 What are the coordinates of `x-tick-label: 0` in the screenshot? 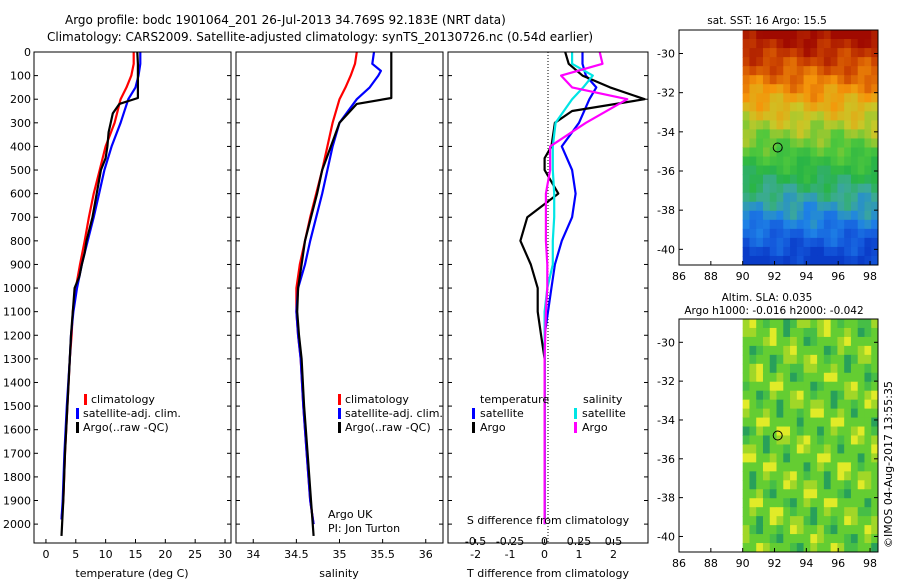 It's located at (45, 554).